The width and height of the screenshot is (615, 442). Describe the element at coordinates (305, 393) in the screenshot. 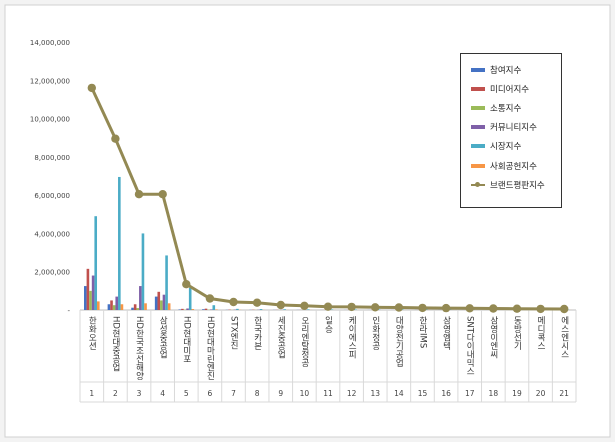

I see `rank-label: 10` at that location.